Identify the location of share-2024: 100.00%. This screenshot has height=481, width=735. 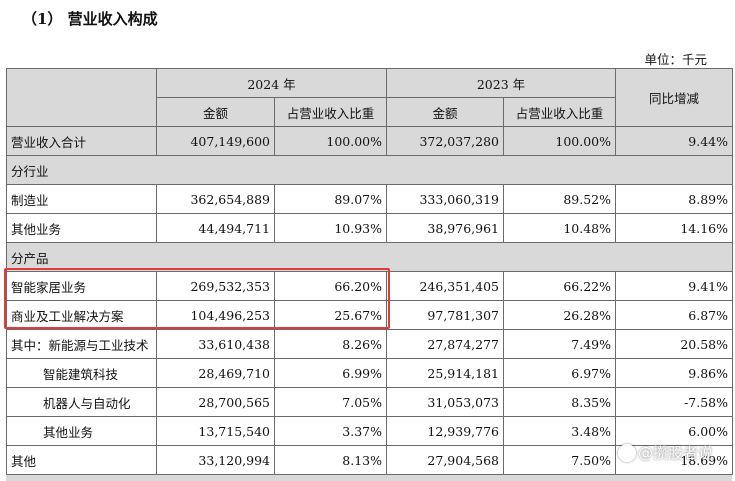
(330, 141).